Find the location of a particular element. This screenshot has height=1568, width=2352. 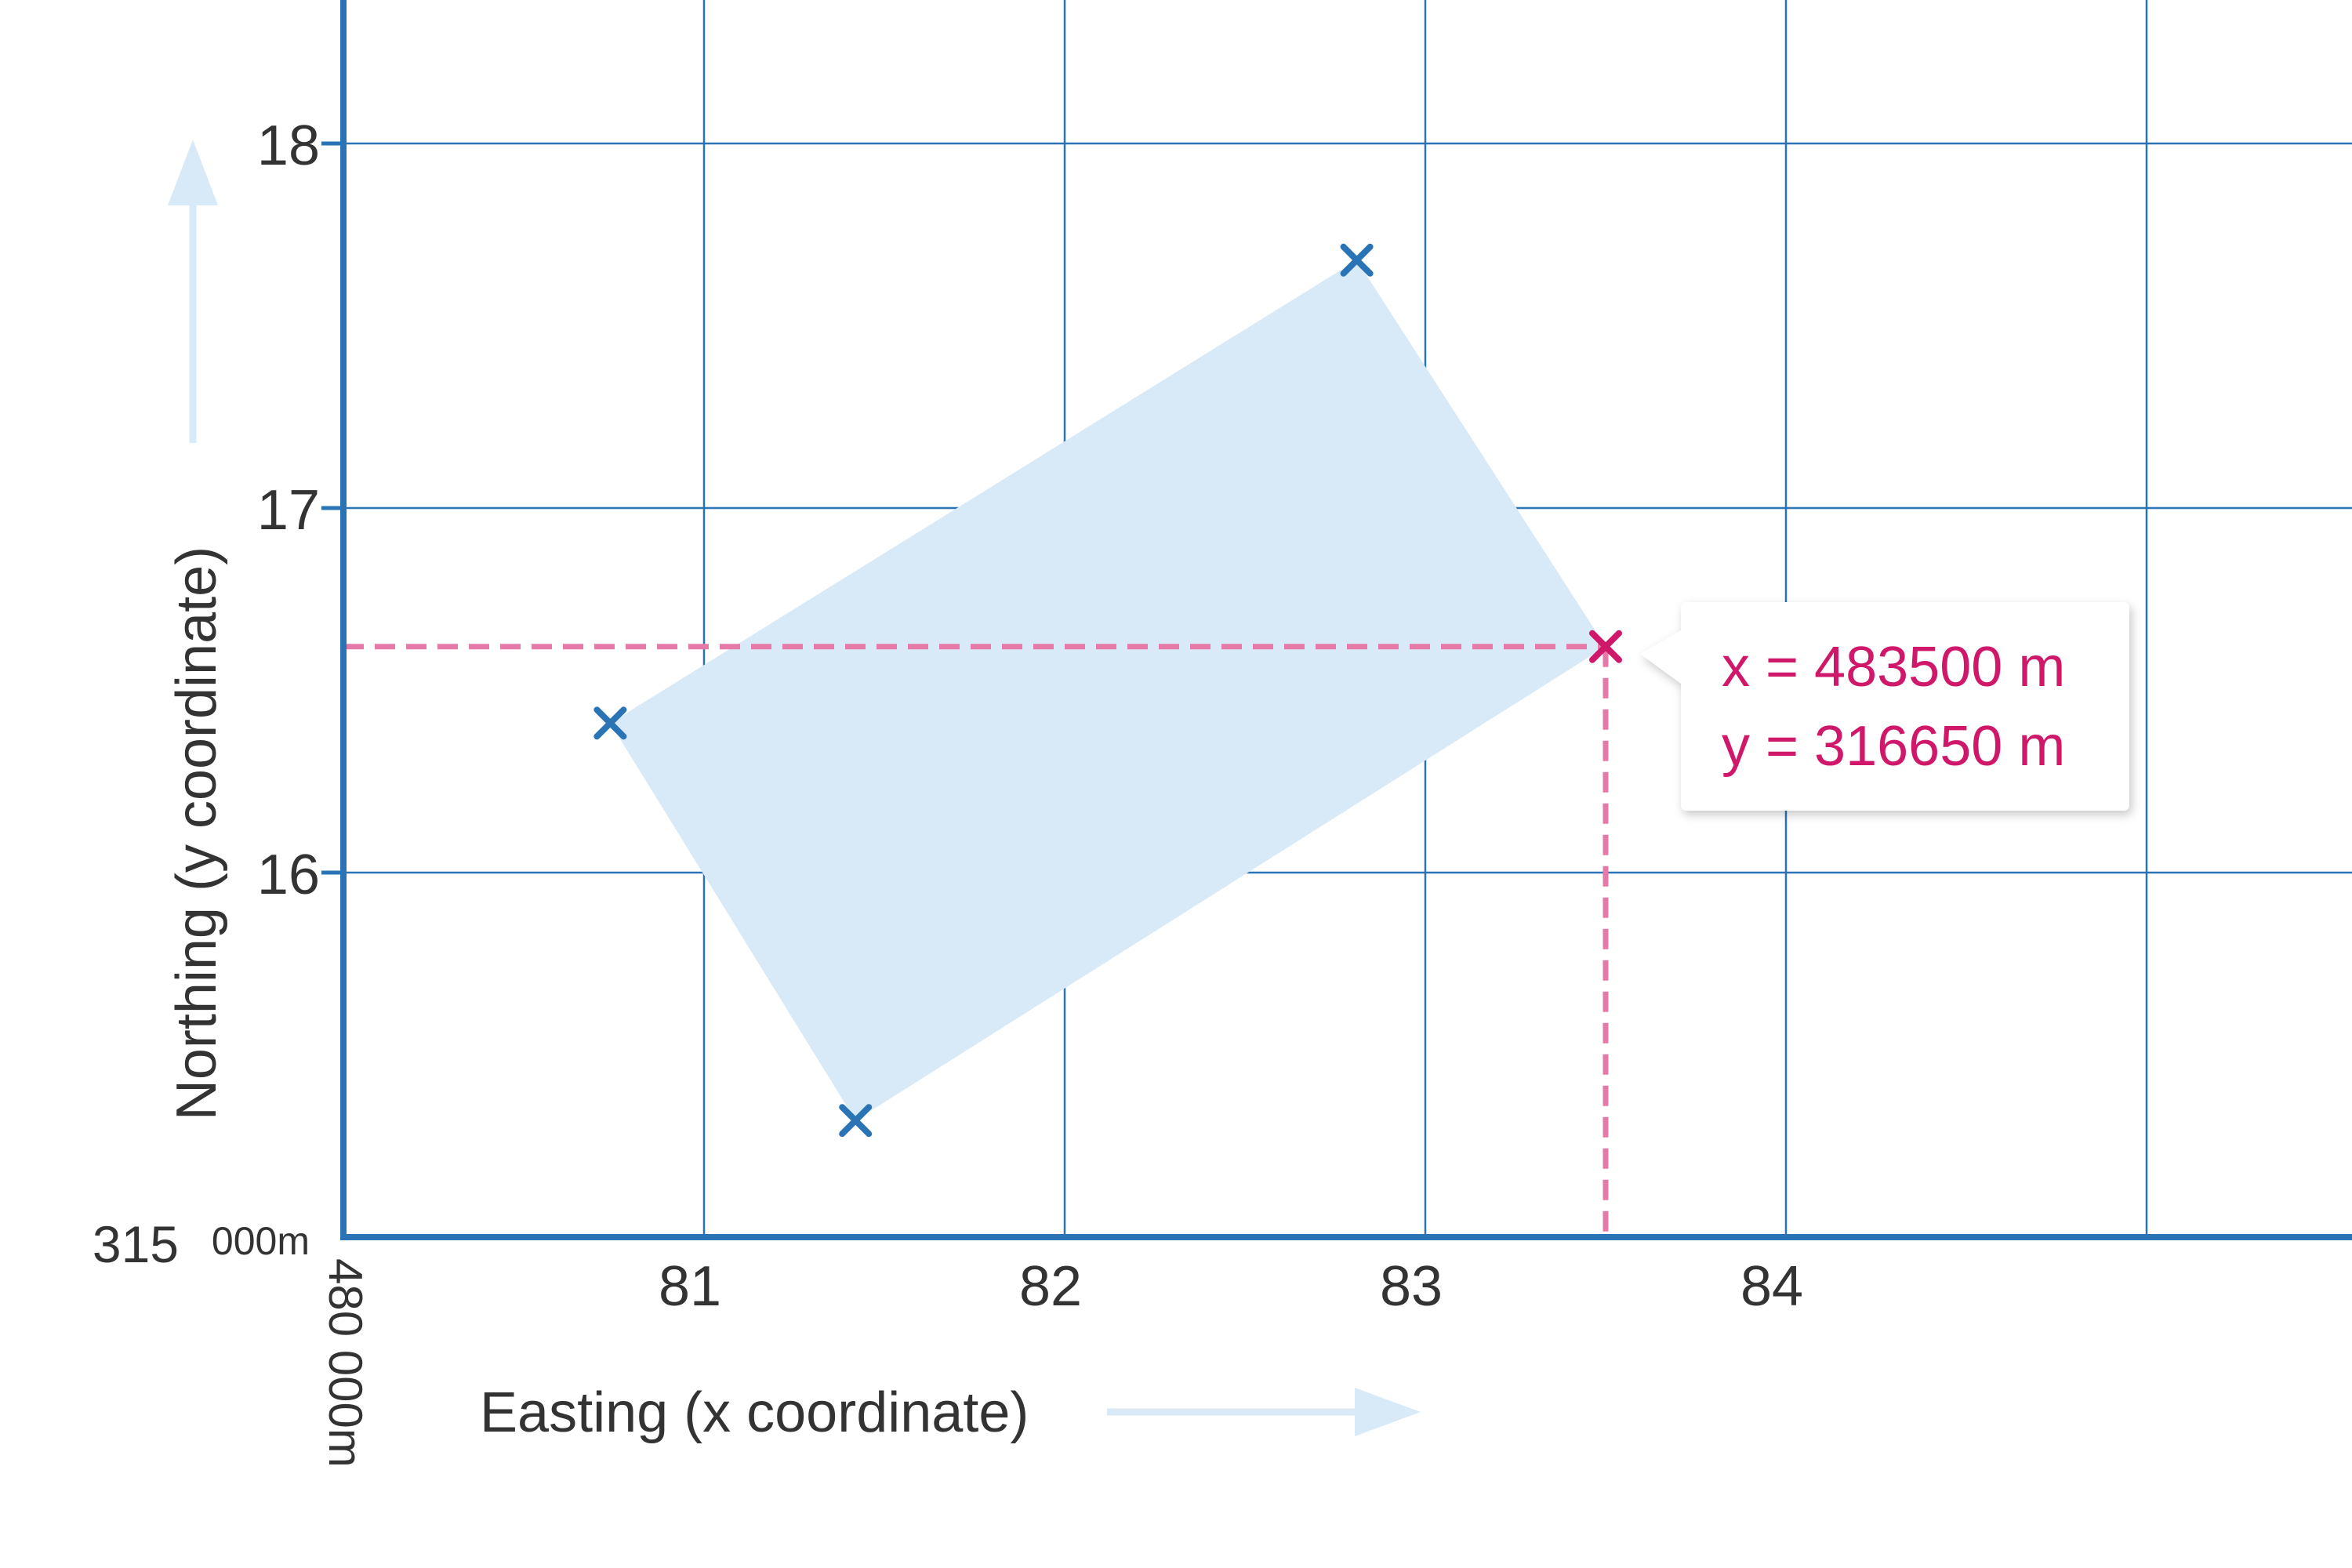

highlighted-point is located at coordinates (1605, 646).